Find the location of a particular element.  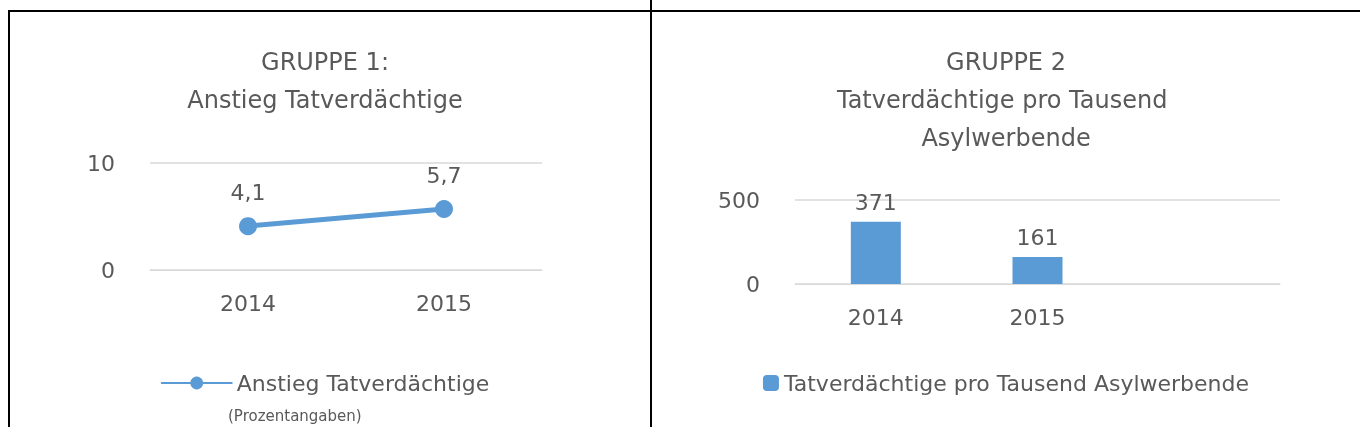

legend-label: Anstieg Tatverdächtige is located at coordinates (363, 383).